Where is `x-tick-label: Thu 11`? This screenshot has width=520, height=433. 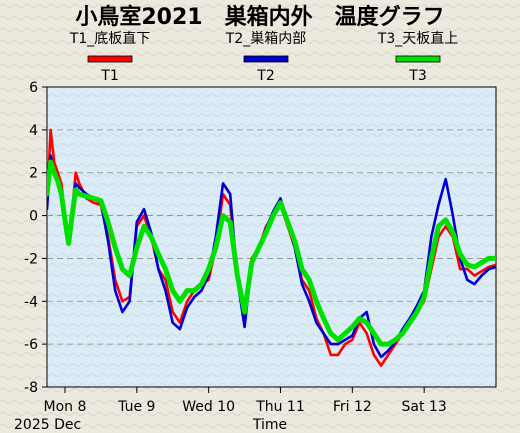 x-tick-label: Thu 11 is located at coordinates (280, 407).